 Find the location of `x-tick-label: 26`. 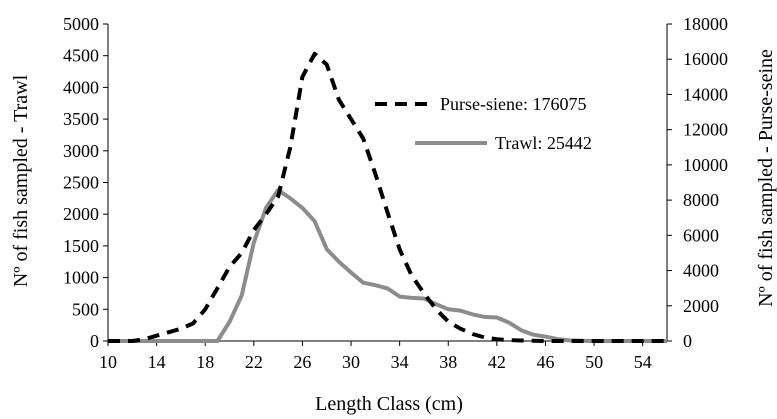

x-tick-label: 26 is located at coordinates (302, 362).